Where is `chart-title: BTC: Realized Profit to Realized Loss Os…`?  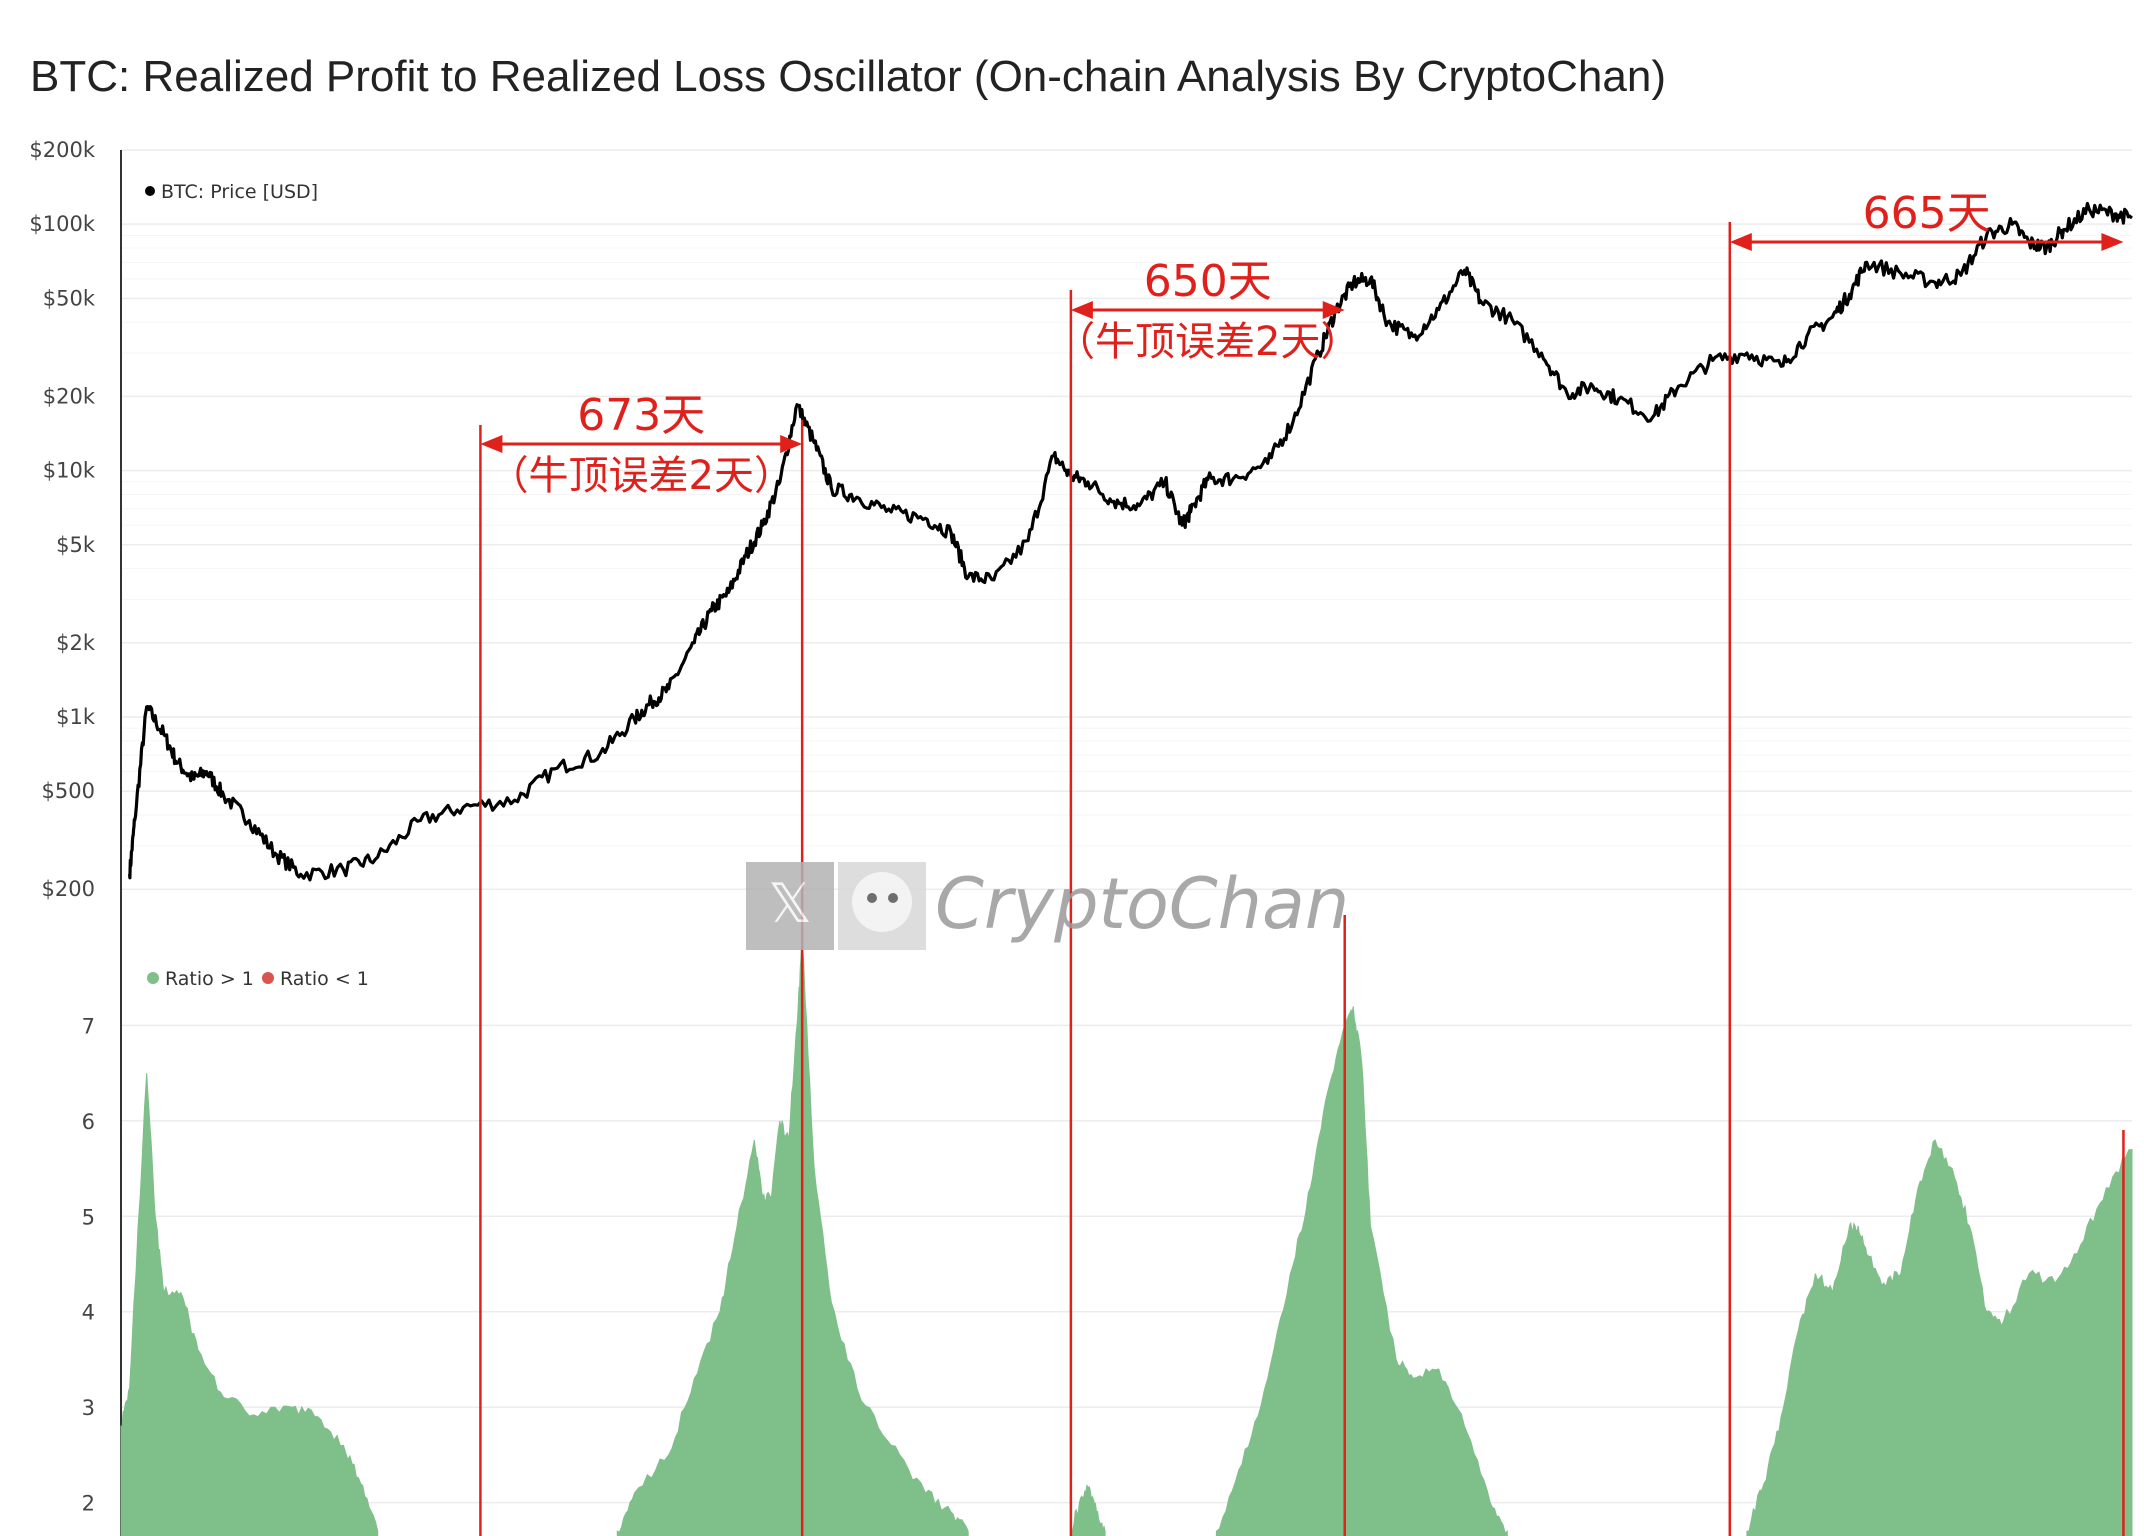
chart-title: BTC: Realized Profit to Realized Loss Os… is located at coordinates (848, 76).